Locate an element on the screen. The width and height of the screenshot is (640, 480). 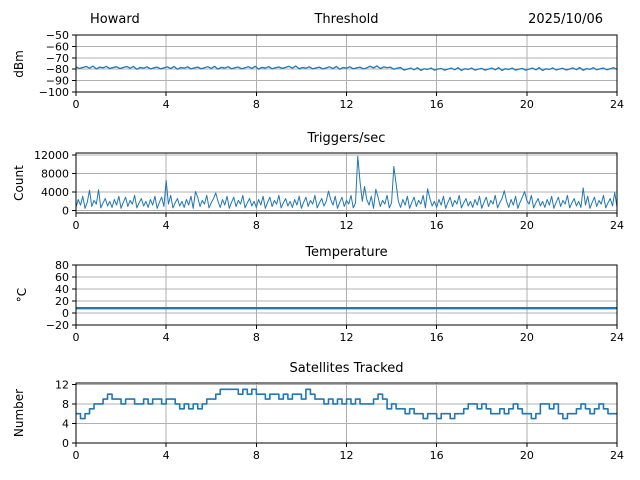
y-tick-label: −90 is located at coordinates (57, 81).